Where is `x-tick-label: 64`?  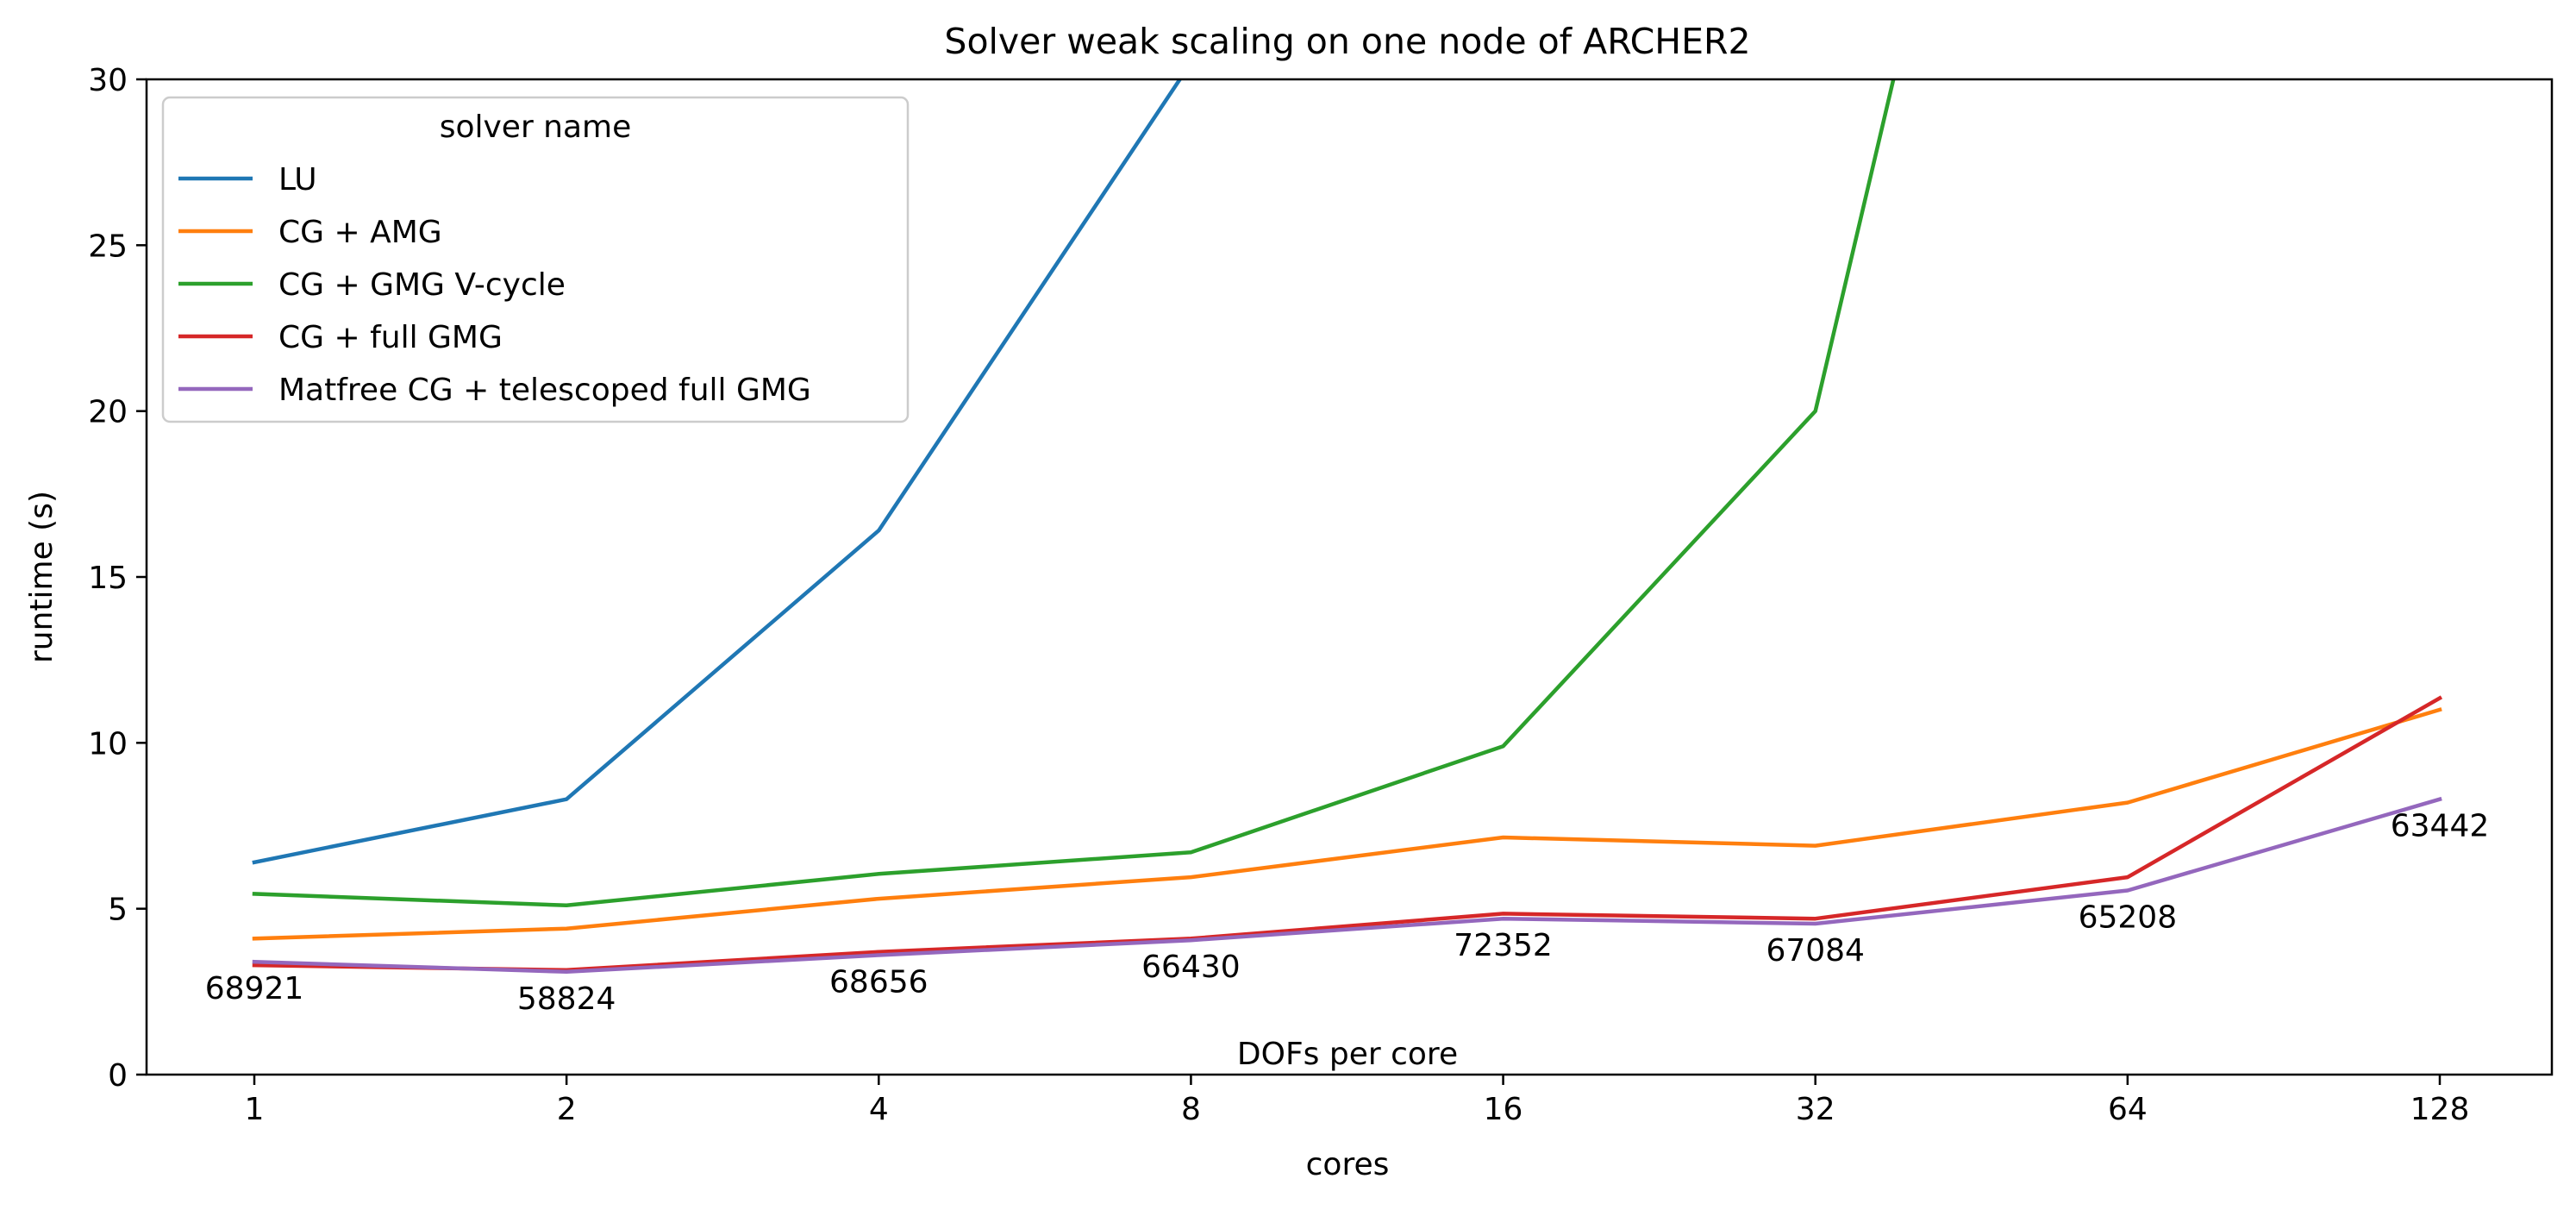
x-tick-label: 64 is located at coordinates (2128, 1109).